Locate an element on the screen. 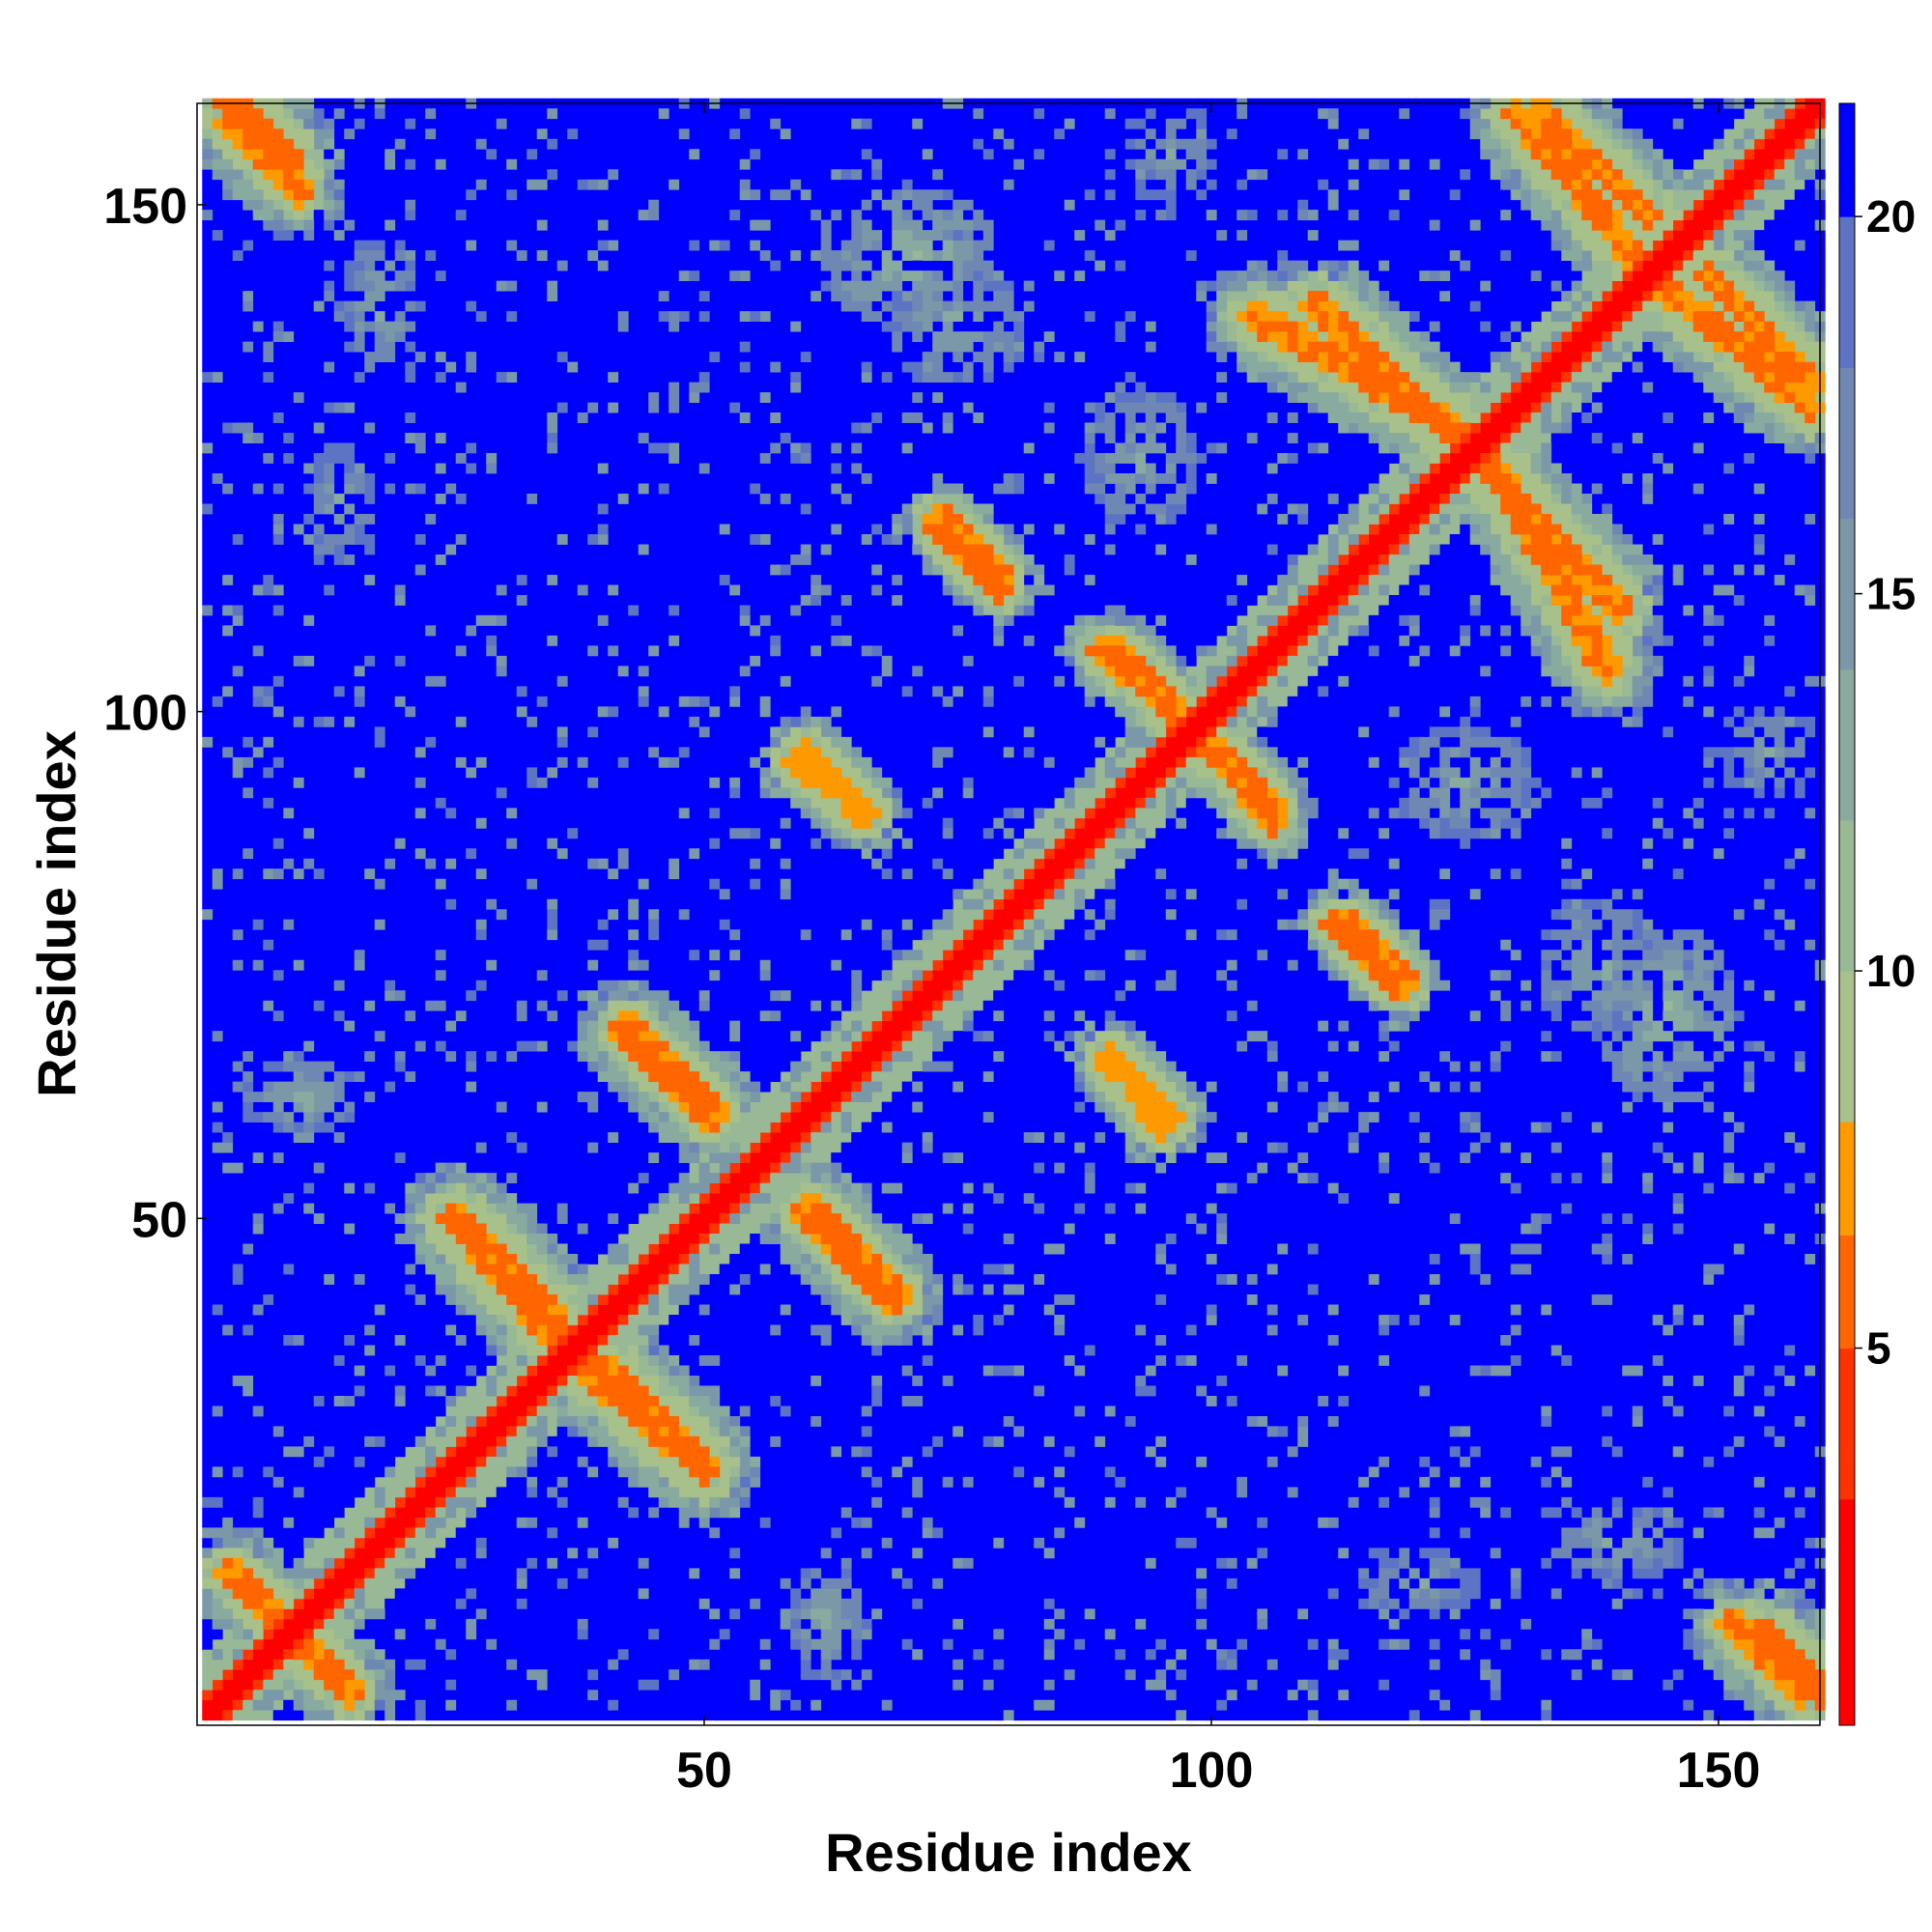 This screenshot has width=1932, height=1932. y-tick-label: 100 is located at coordinates (145, 714).